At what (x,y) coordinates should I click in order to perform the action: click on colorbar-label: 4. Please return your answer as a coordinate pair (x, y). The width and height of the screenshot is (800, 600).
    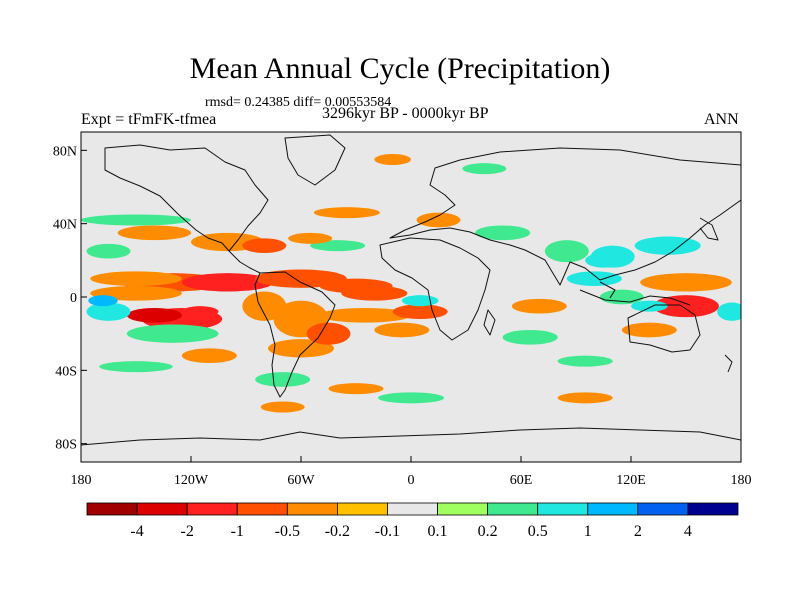
    Looking at the image, I should click on (688, 531).